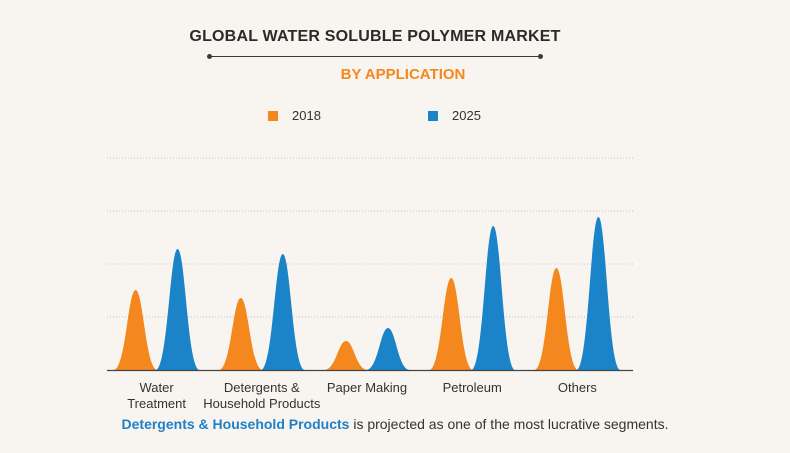 The width and height of the screenshot is (790, 453). What do you see at coordinates (209, 56) in the screenshot?
I see `divider-dot-left` at bounding box center [209, 56].